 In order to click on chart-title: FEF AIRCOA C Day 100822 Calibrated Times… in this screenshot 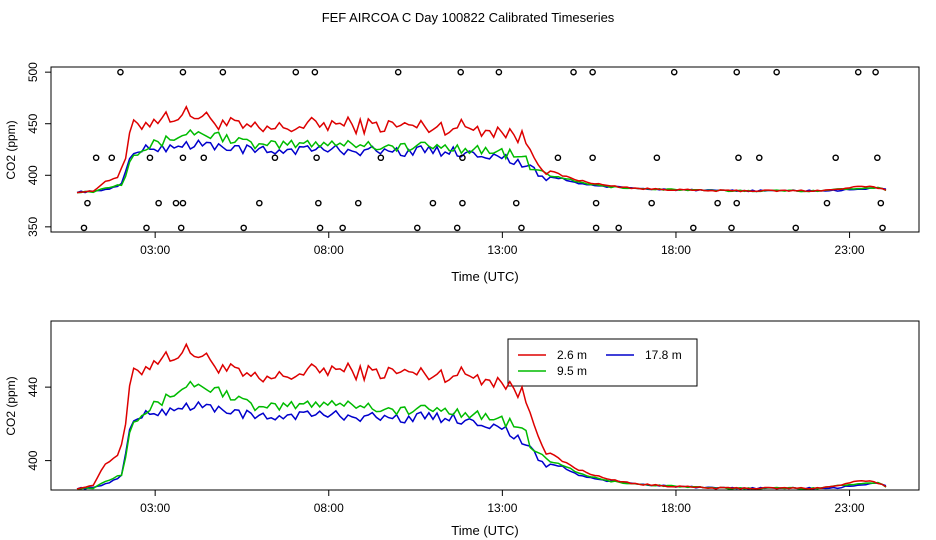, I will do `click(468, 17)`.